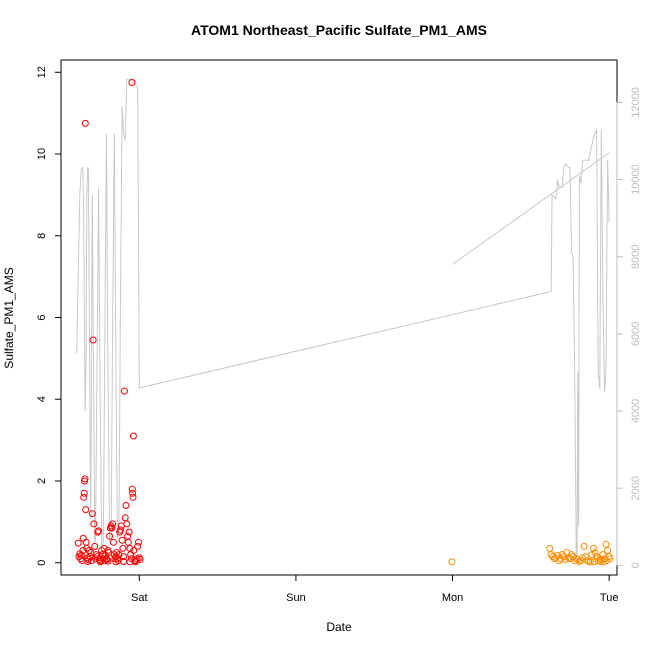 The image size is (650, 650). Describe the element at coordinates (375, 589) in the screenshot. I see `x-axis: Sat Sun Mon Tue` at that location.